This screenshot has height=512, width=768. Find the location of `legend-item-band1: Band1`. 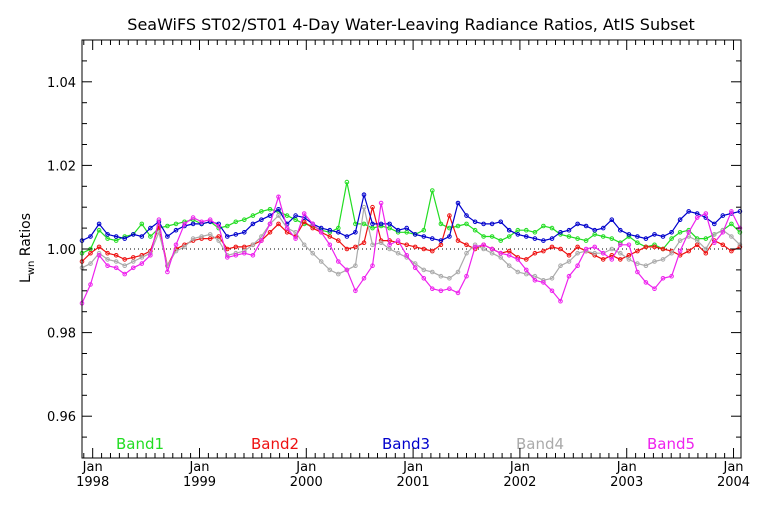

legend-item-band1: Band1 is located at coordinates (140, 444).